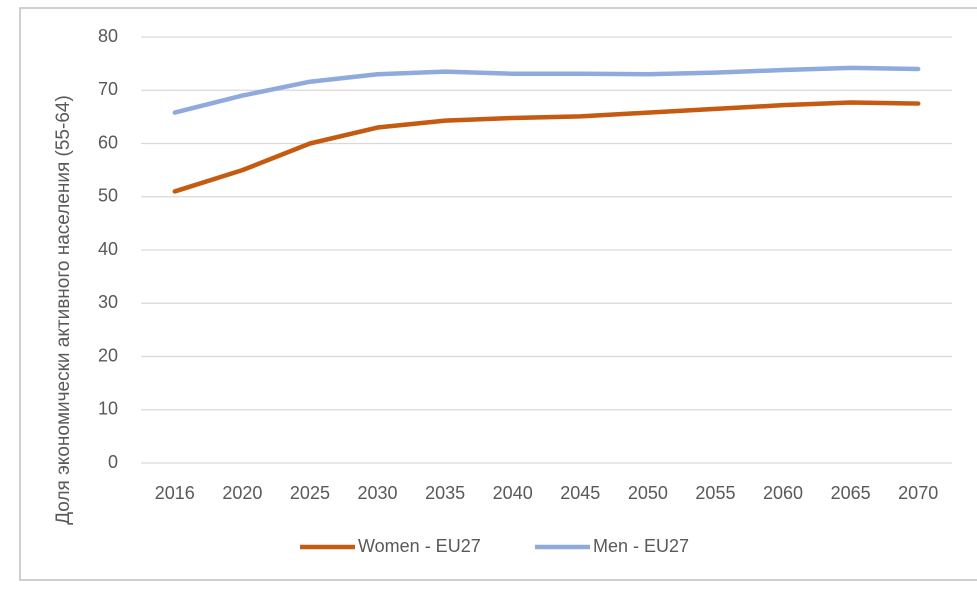 This screenshot has width=977, height=596. What do you see at coordinates (108, 302) in the screenshot?
I see `y-tick-label: 30` at bounding box center [108, 302].